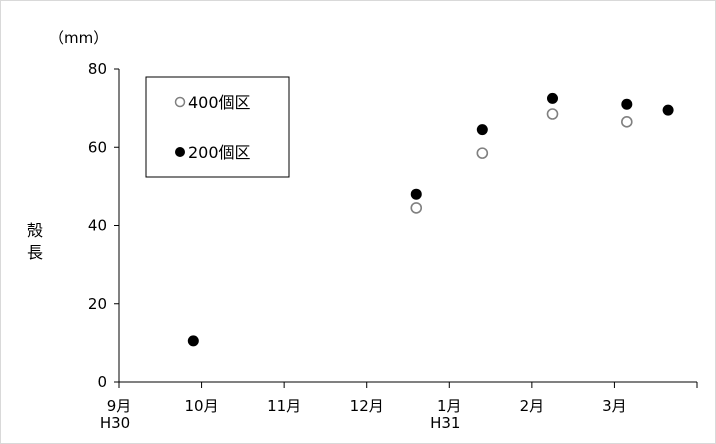  I want to click on y-tick-label: 0, so click(102, 382).